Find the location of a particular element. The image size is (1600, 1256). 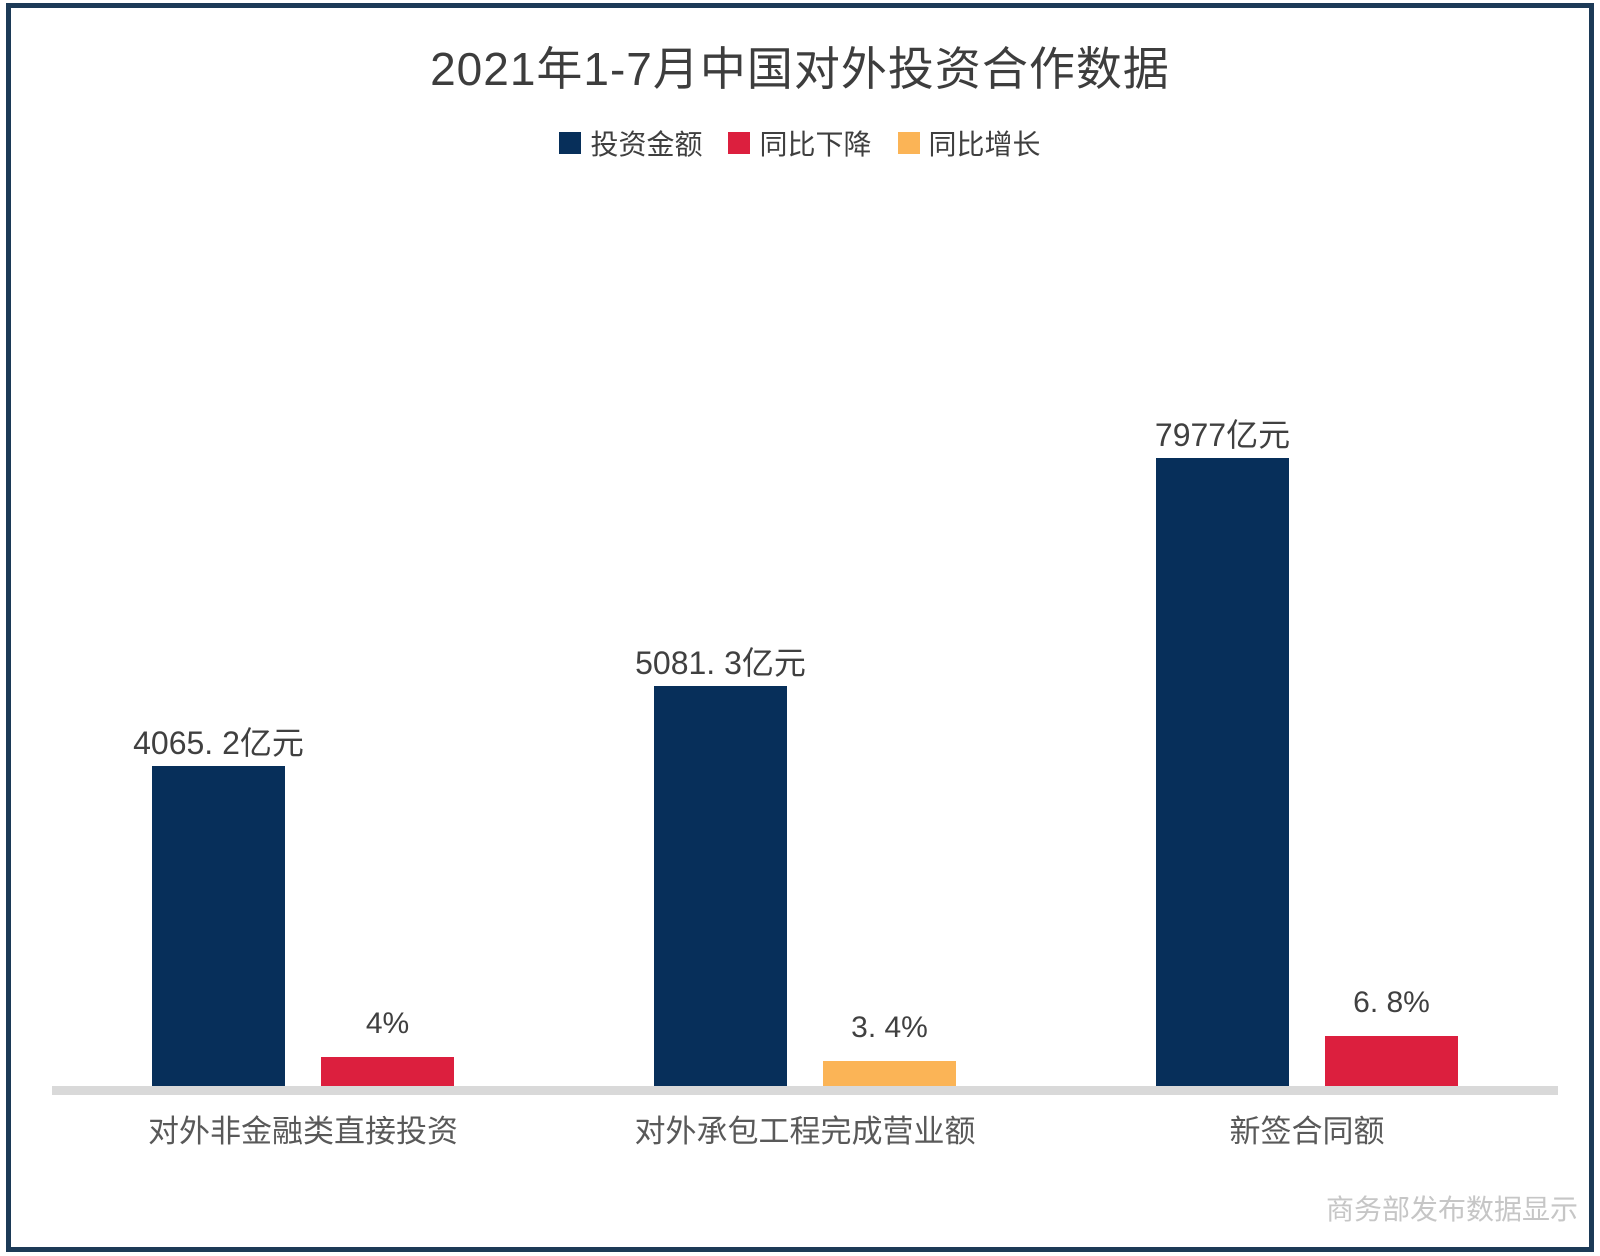

legend-item: 同比增长 is located at coordinates (969, 143).